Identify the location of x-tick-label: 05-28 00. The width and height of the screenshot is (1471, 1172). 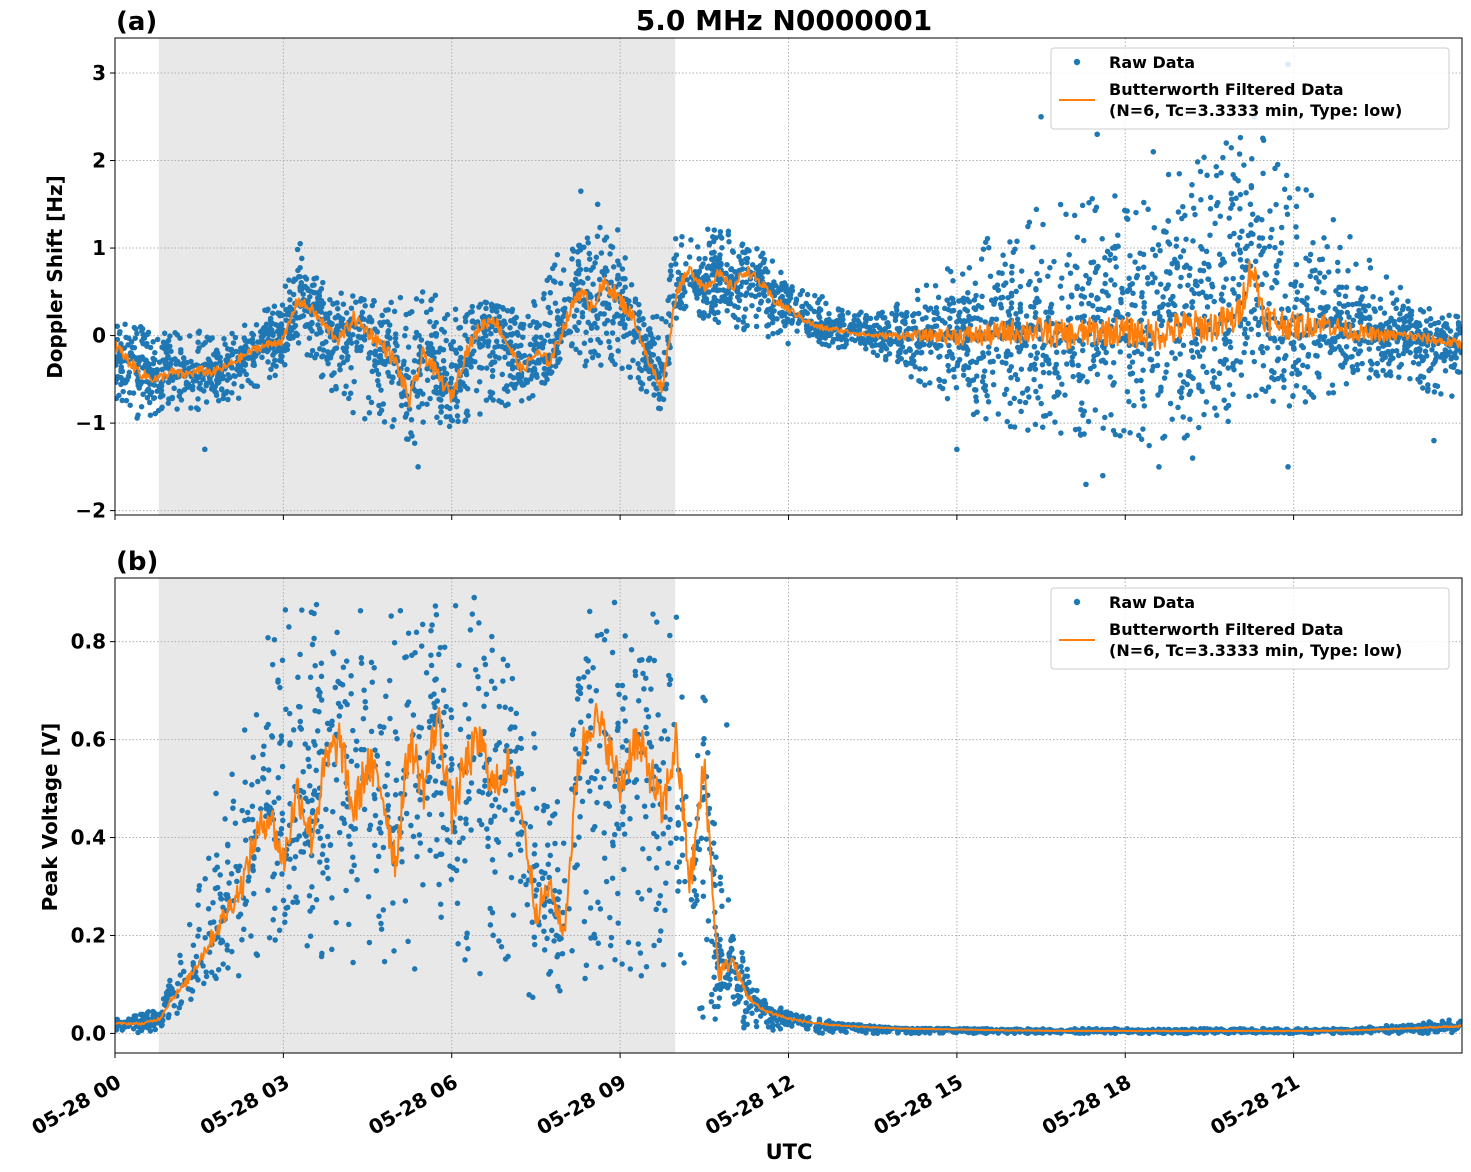
(76, 1105).